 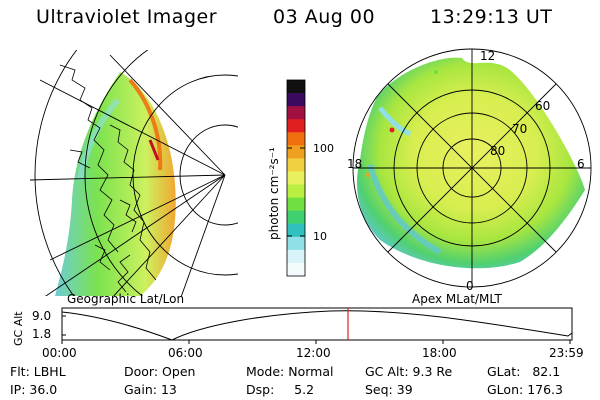 I want to click on filter-row: Flt: LBHL, so click(x=38, y=371).